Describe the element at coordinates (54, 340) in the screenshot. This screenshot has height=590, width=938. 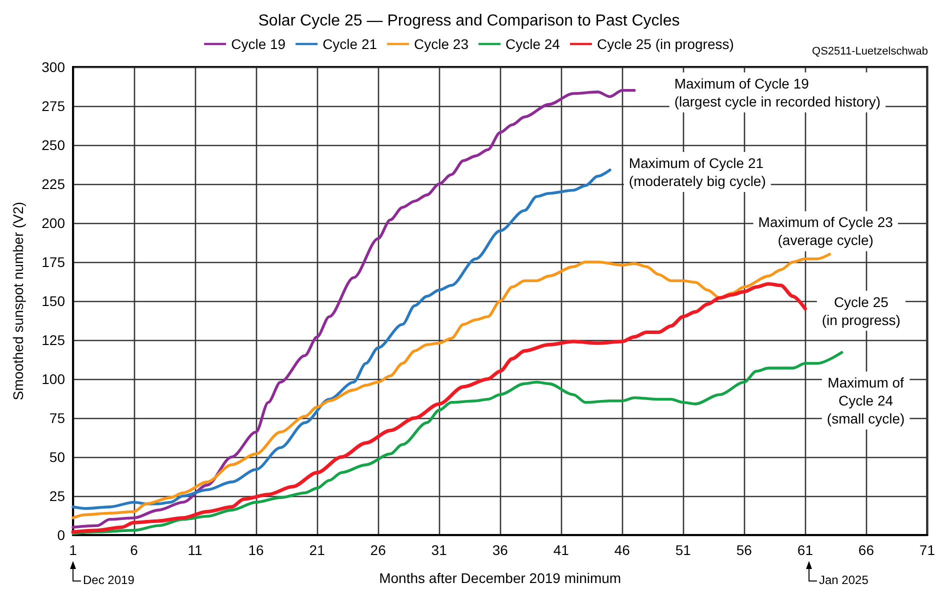
I see `y-tick-label: 125` at that location.